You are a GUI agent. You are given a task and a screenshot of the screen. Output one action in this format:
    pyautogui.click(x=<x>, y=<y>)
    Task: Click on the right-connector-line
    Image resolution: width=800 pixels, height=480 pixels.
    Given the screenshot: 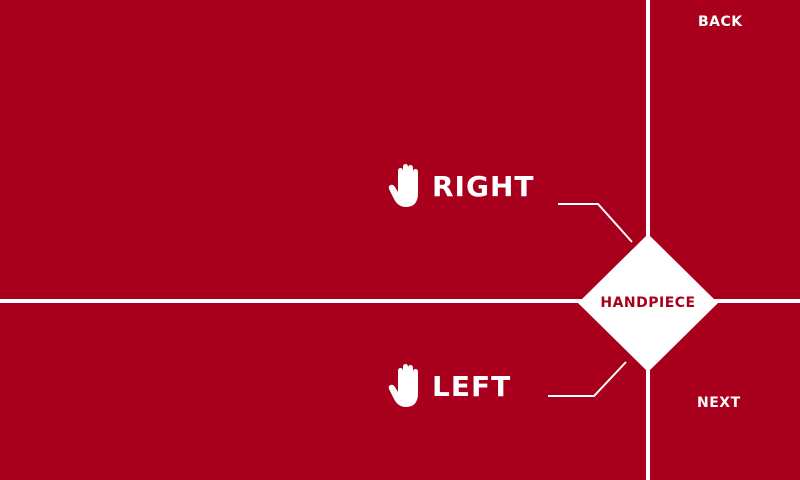 What is the action you would take?
    pyautogui.click(x=595, y=223)
    